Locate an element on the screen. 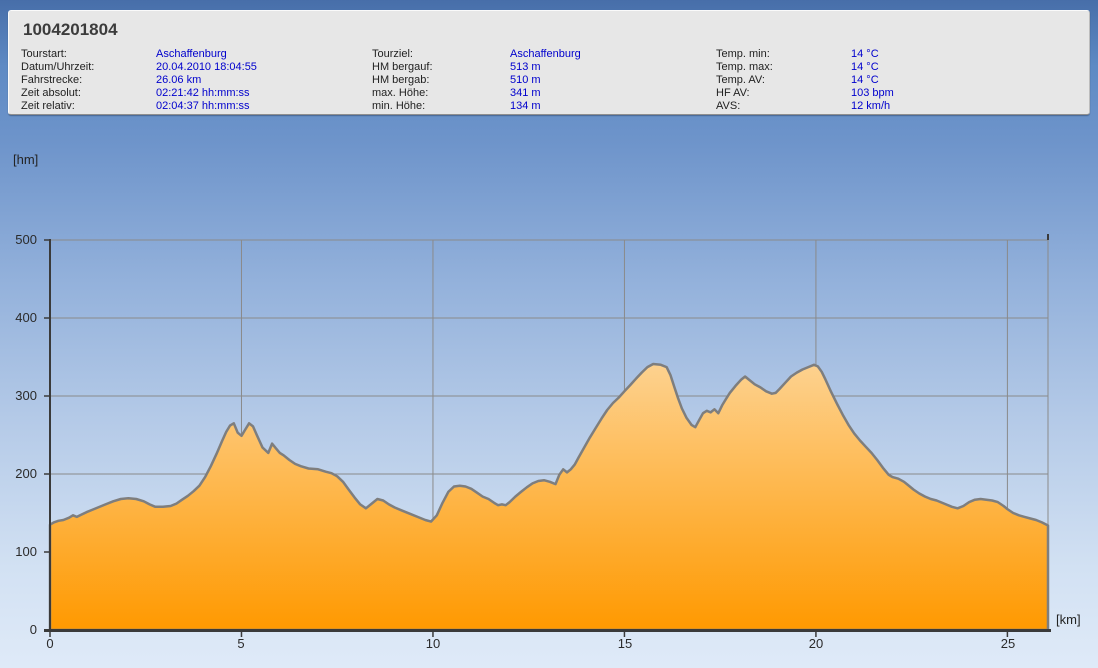  info-label: AVS: is located at coordinates (728, 106).